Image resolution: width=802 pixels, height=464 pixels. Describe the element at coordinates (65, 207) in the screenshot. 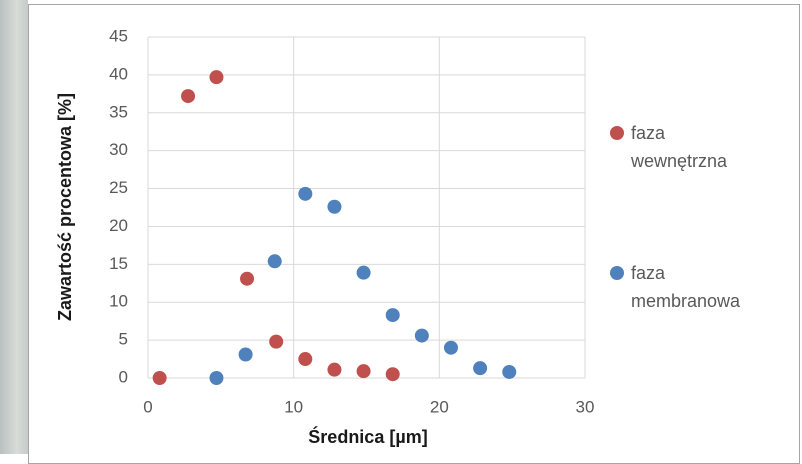

I see `y-axis-title: Zawartość procentowa [%]` at that location.